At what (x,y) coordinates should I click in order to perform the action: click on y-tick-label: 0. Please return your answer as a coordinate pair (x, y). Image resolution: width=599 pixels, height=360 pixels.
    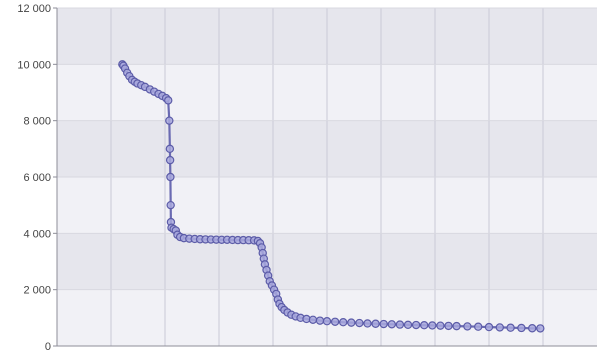
    Looking at the image, I should click on (48, 347).